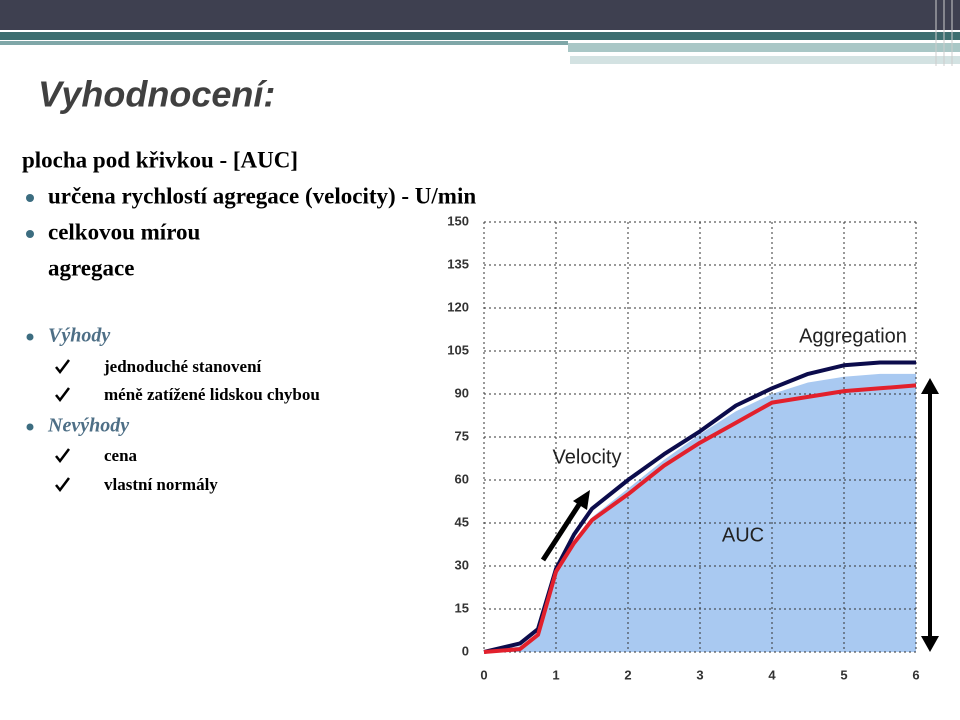 Image resolution: width=960 pixels, height=720 pixels. What do you see at coordinates (465, 650) in the screenshot?
I see `y-tick-label: 0` at bounding box center [465, 650].